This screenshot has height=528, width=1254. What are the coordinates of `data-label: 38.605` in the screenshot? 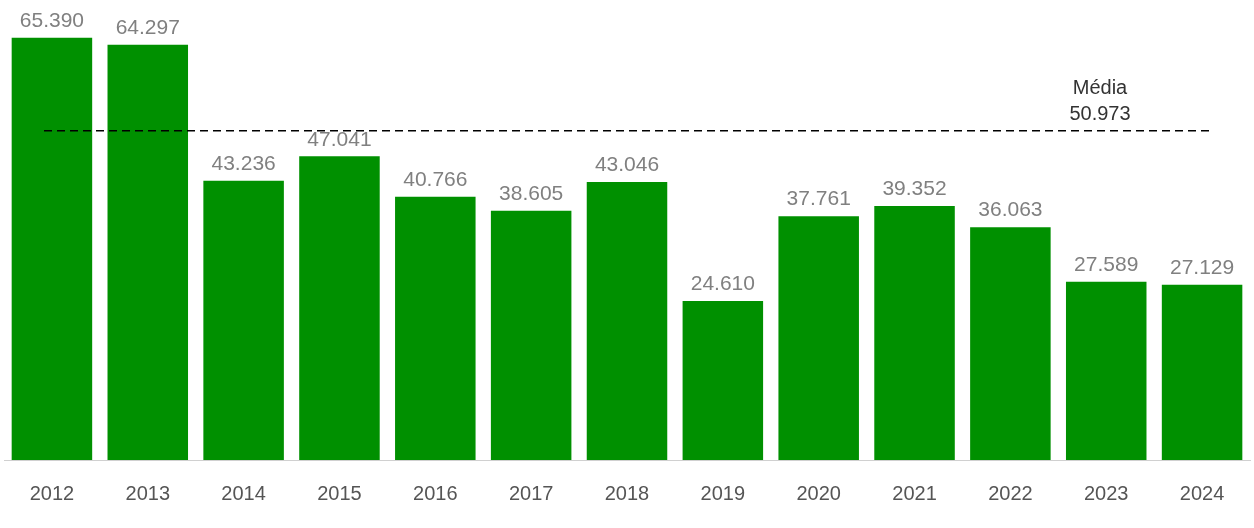 It's located at (531, 193).